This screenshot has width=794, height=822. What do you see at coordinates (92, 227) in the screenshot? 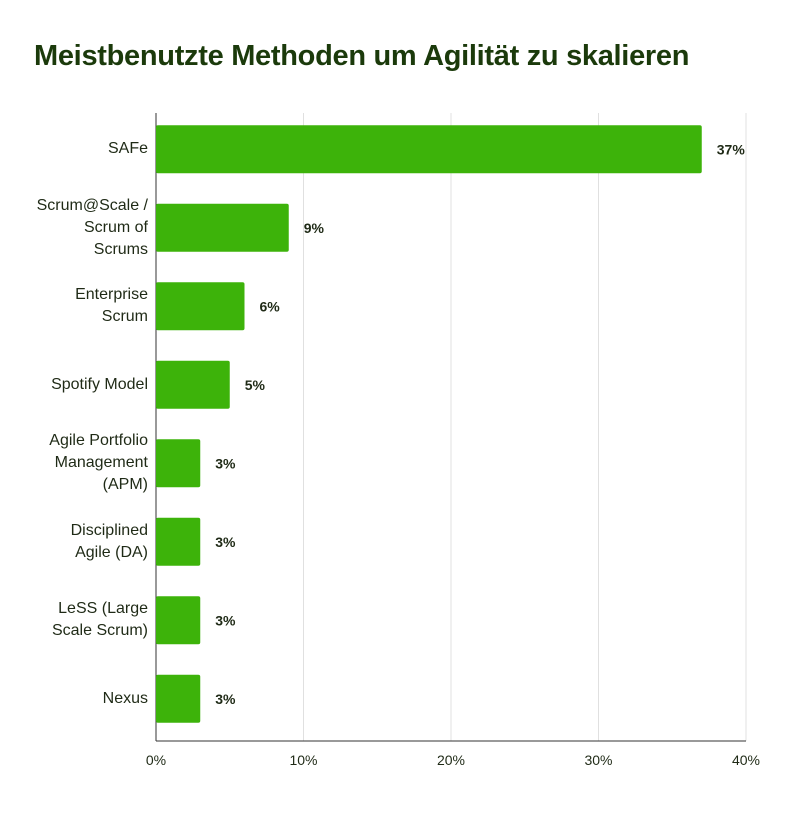
I see `y-category-label: Scrum@Scale / Scrum of Scrums` at bounding box center [92, 227].